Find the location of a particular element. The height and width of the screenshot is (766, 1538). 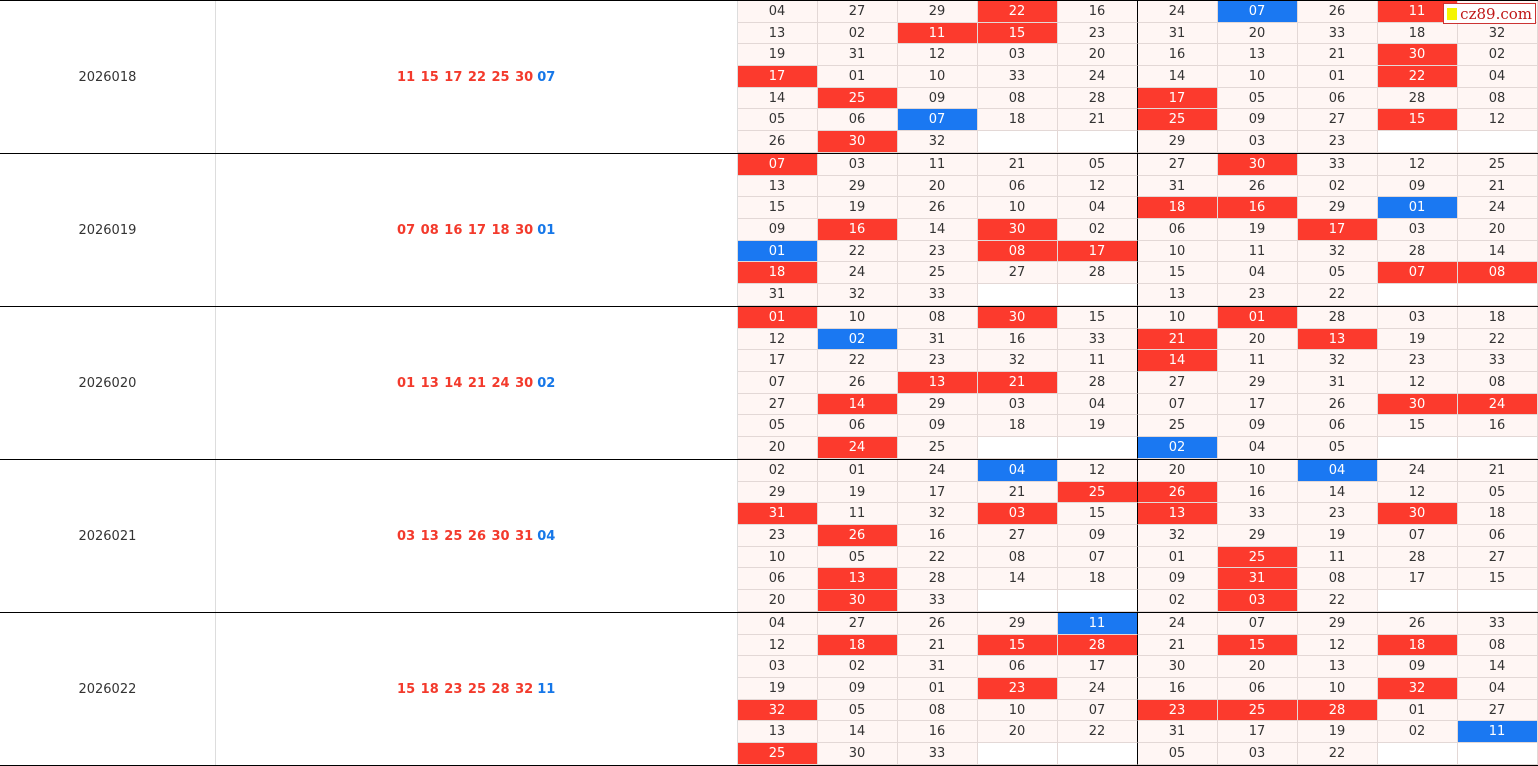

grid-cell-red: 32 is located at coordinates (777, 710).